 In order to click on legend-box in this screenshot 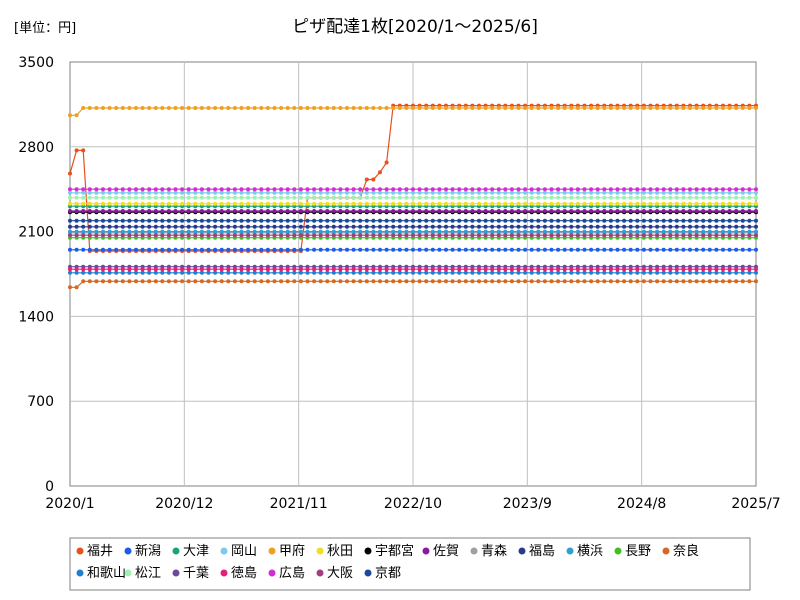, I will do `click(410, 564)`.